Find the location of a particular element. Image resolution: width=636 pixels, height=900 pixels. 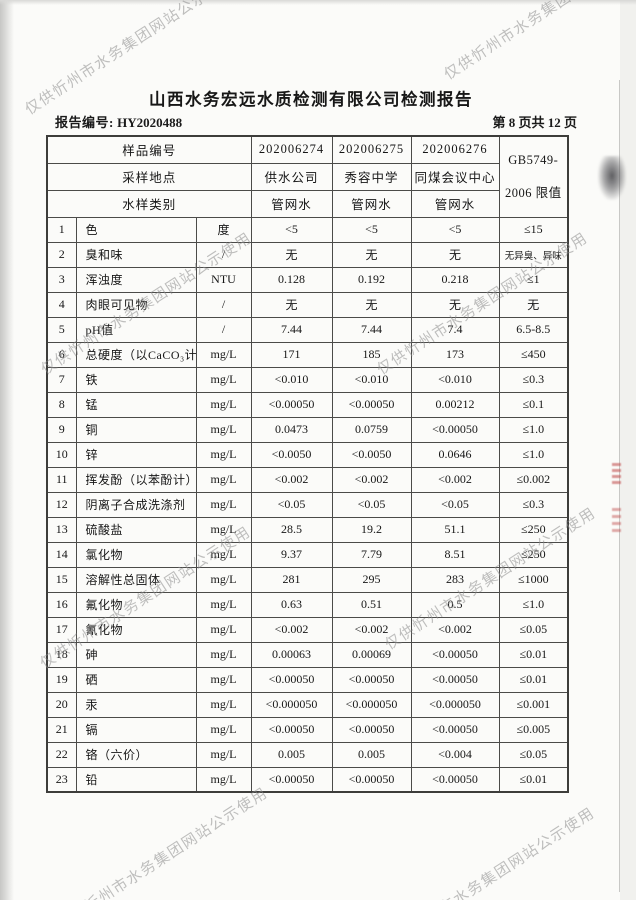

param-name-cell: 镉 is located at coordinates (136, 729).